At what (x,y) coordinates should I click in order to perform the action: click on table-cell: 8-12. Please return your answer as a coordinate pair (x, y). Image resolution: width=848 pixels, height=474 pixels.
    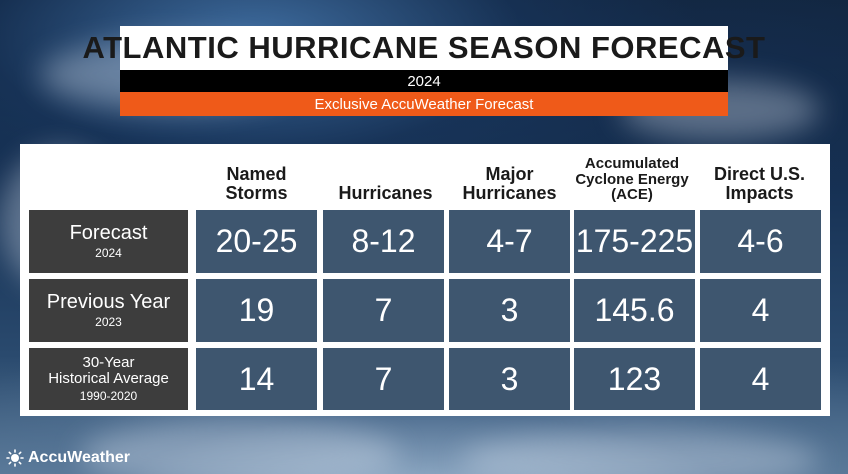
    Looking at the image, I should click on (383, 241).